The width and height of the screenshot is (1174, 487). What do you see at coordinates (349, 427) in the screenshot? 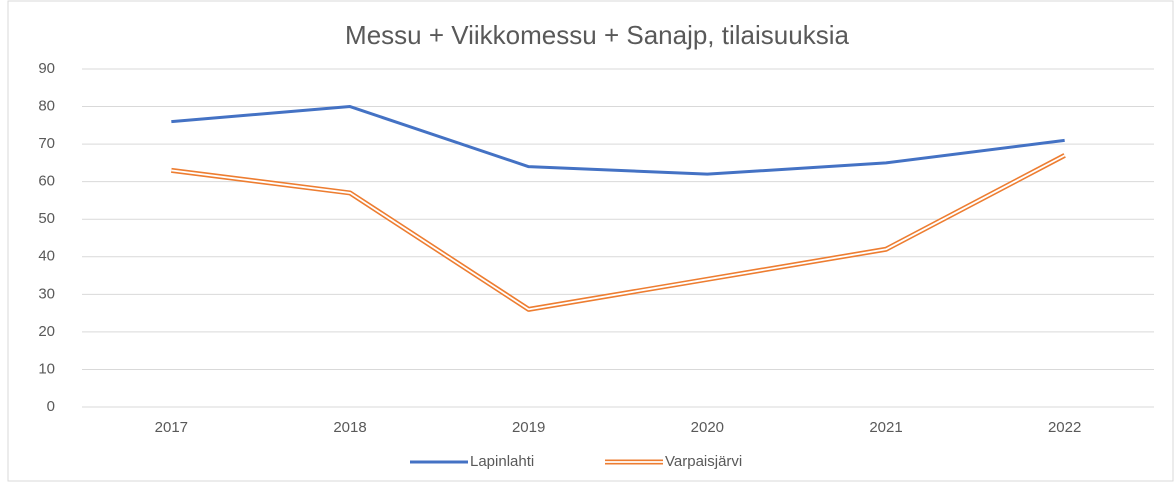
I see `x-tick-label: 2018` at bounding box center [349, 427].